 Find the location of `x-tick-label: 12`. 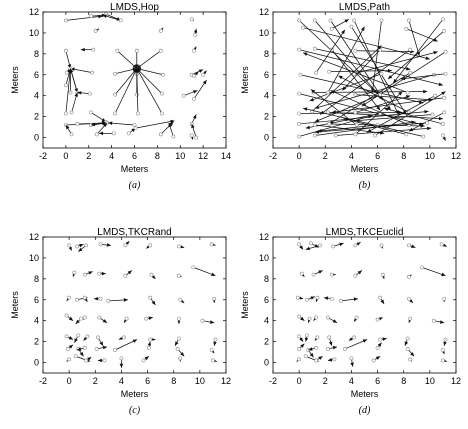

x-tick-label: 12 is located at coordinates (226, 381).